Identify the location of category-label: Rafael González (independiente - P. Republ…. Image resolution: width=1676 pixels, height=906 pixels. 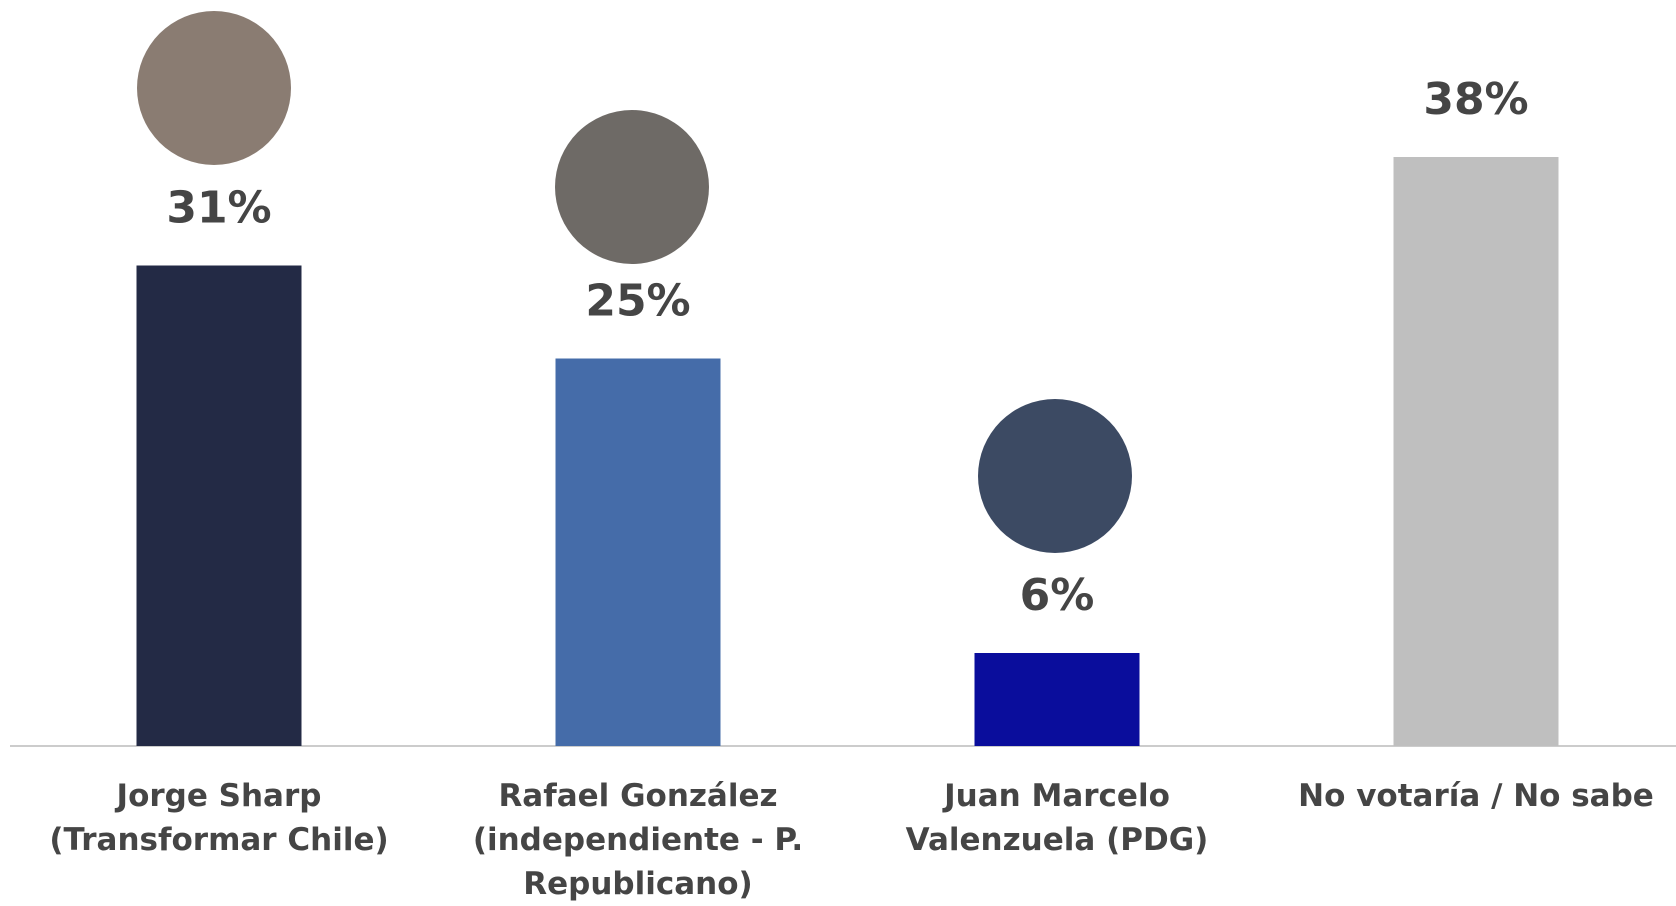
(638, 840).